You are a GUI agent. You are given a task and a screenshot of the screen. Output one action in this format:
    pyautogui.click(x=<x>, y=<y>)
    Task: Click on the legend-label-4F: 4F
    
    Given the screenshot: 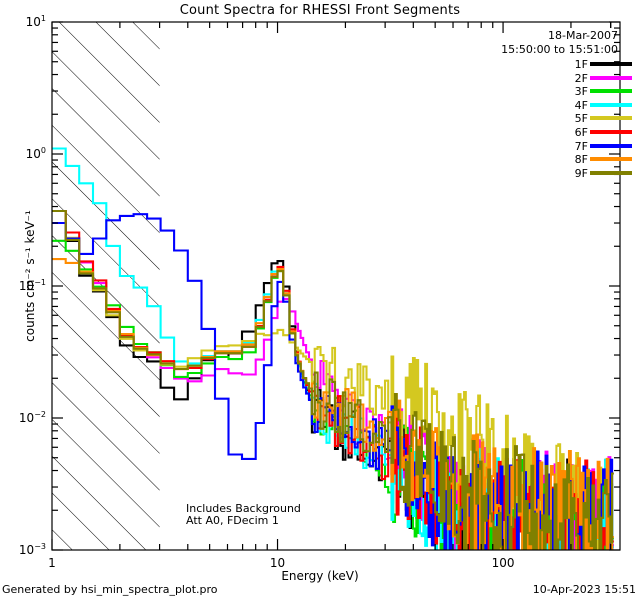 What is the action you would take?
    pyautogui.click(x=581, y=105)
    